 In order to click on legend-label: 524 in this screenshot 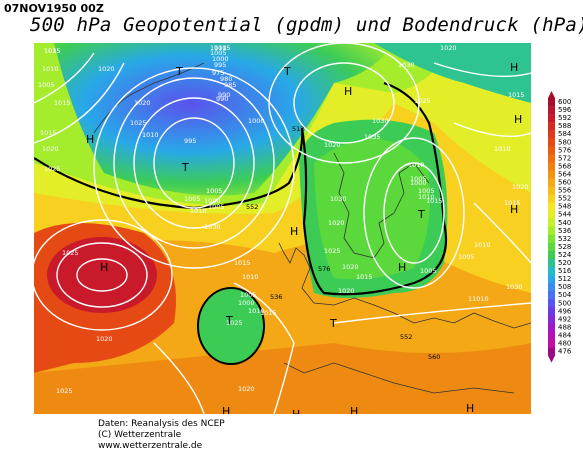, I will do `click(565, 255)`.